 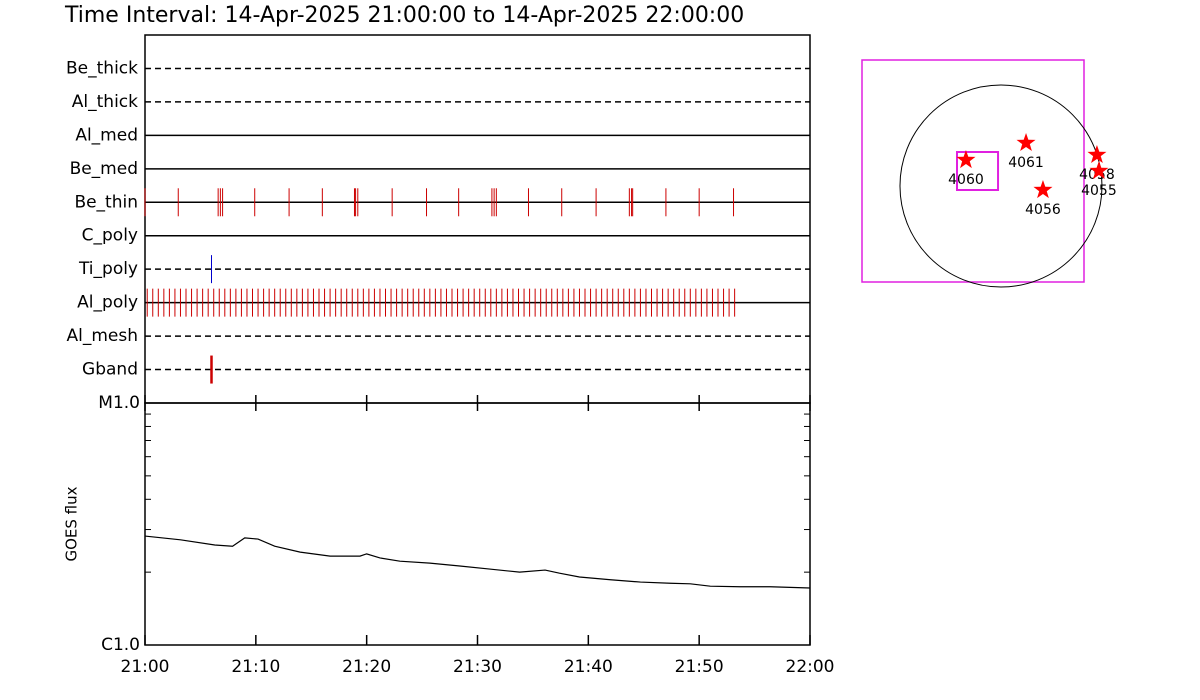 I want to click on row-label: Al_mesh, so click(x=102, y=336).